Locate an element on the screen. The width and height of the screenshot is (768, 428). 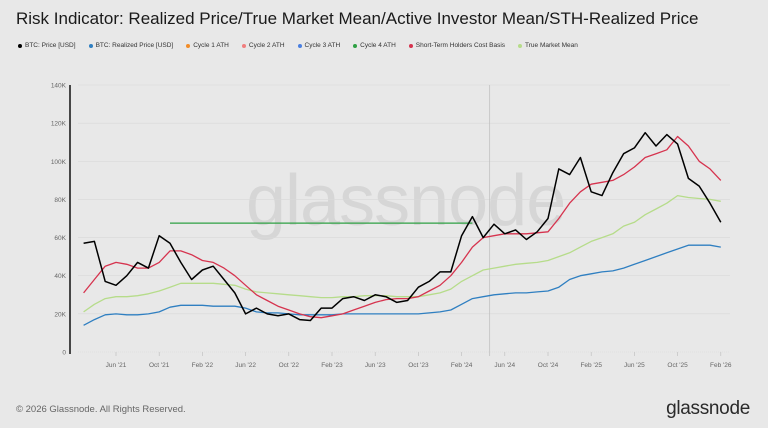
x-tick-label: Feb '24 is located at coordinates (462, 365).